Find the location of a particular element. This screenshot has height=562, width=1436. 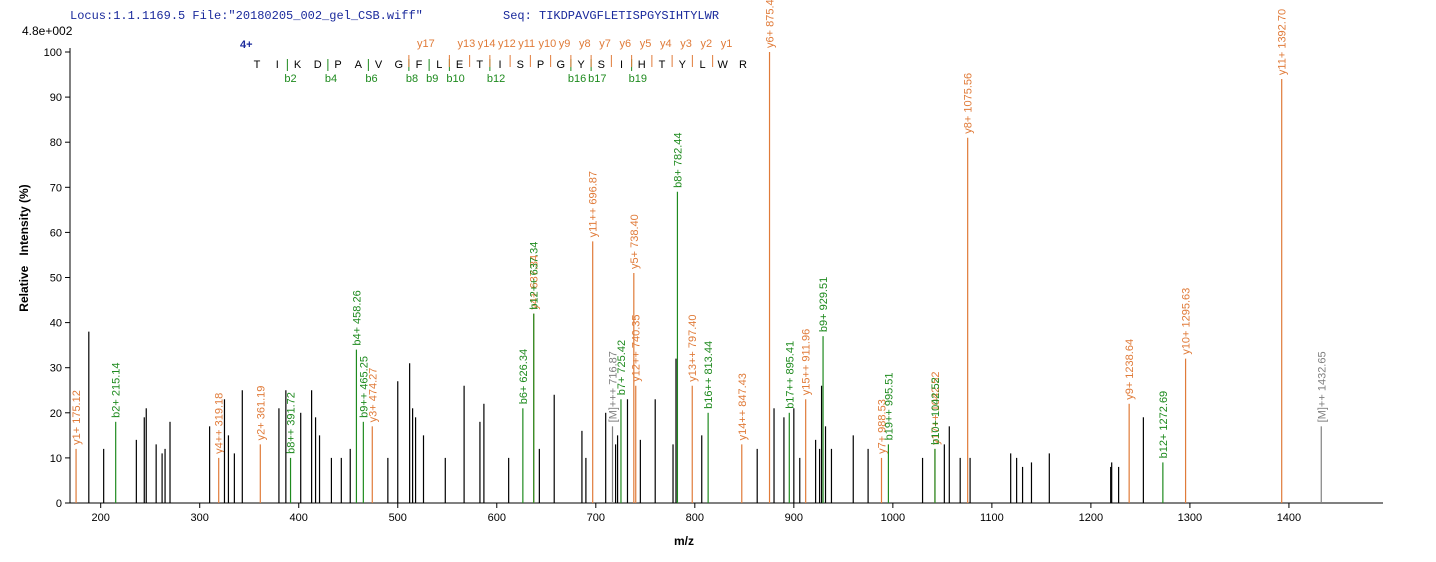

peak-label: y4+ 637.34 is located at coordinates (535, 282).